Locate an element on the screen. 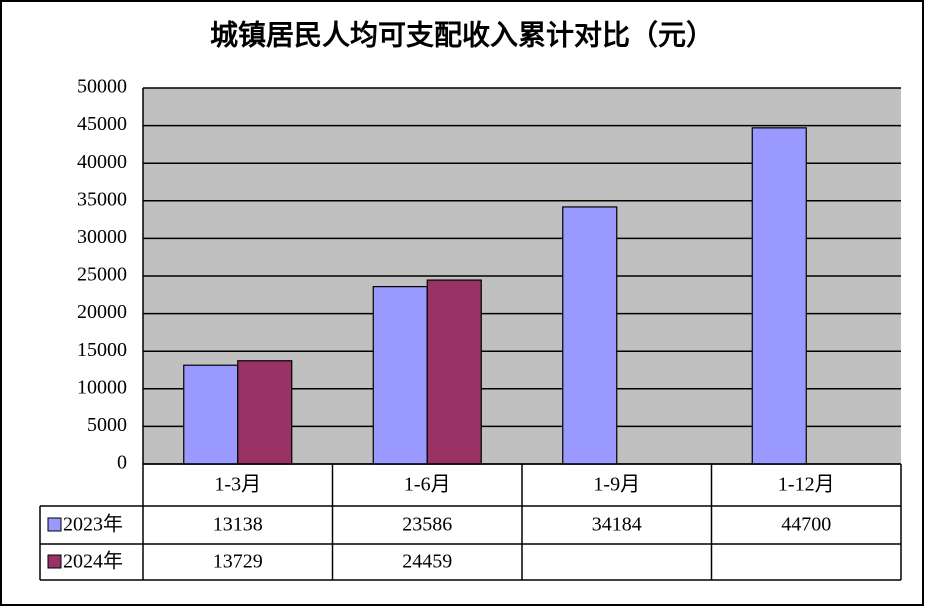 Image resolution: width=925 pixels, height=607 pixels. y-tick-label: 5000 is located at coordinates (107, 425).